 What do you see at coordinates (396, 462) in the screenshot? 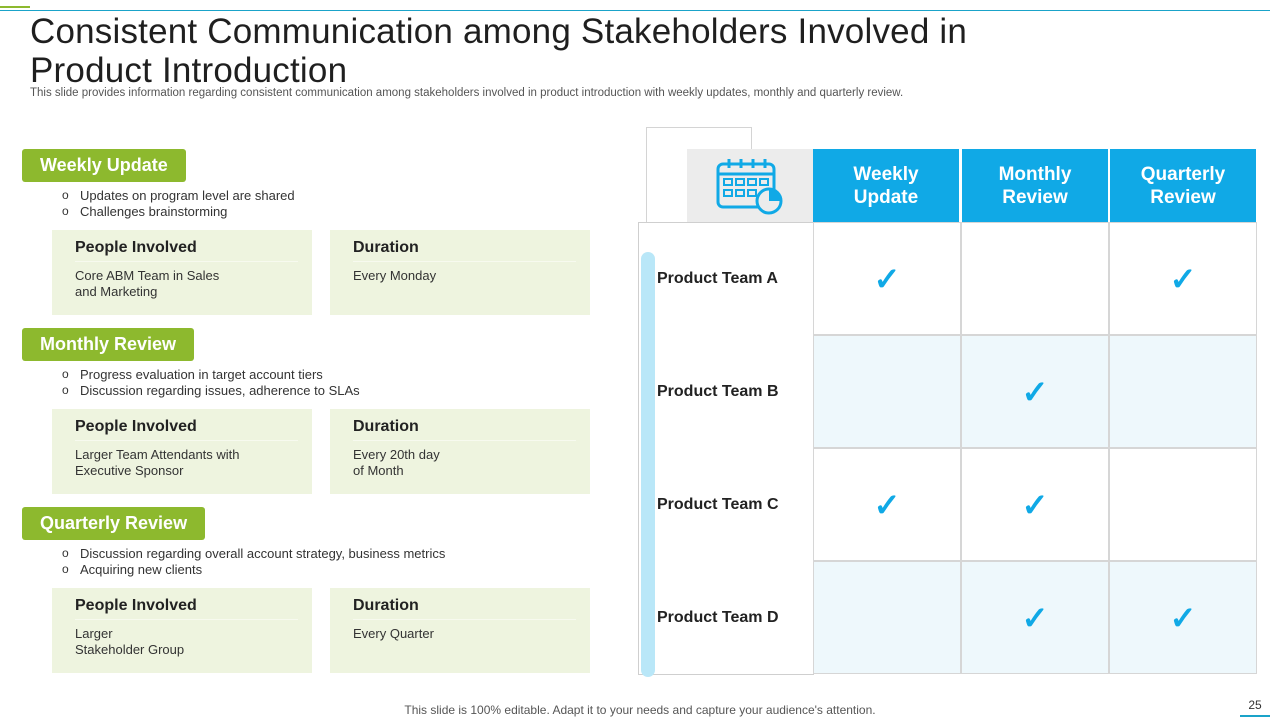
I see `card-text: Every 20th day of Month` at bounding box center [396, 462].